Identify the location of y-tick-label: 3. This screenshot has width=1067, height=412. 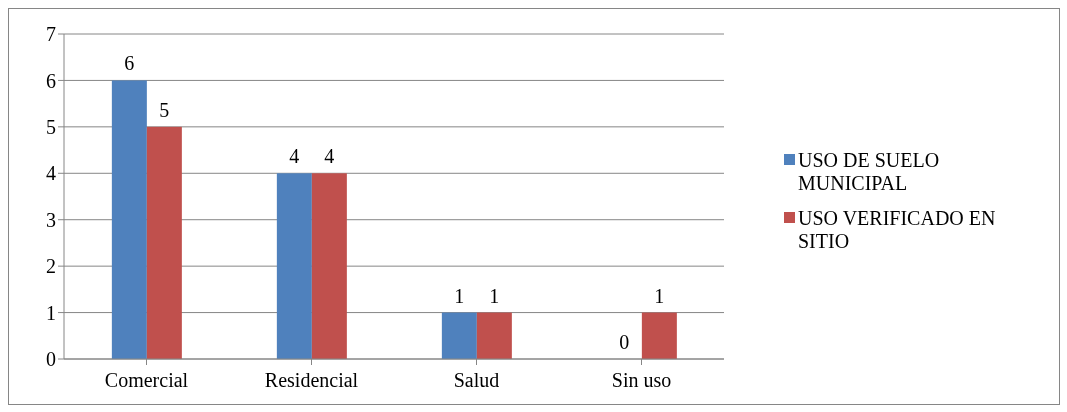
(51, 219).